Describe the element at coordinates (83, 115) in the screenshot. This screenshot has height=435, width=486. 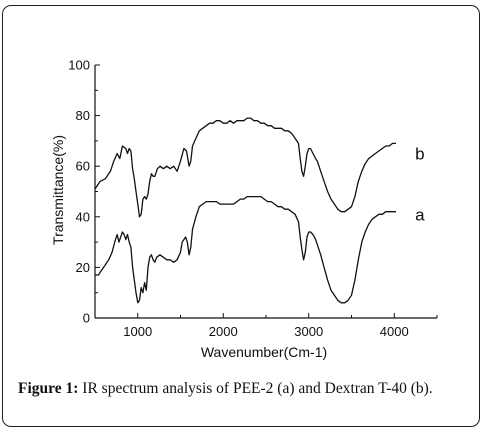
I see `y-tick-label: 80` at that location.